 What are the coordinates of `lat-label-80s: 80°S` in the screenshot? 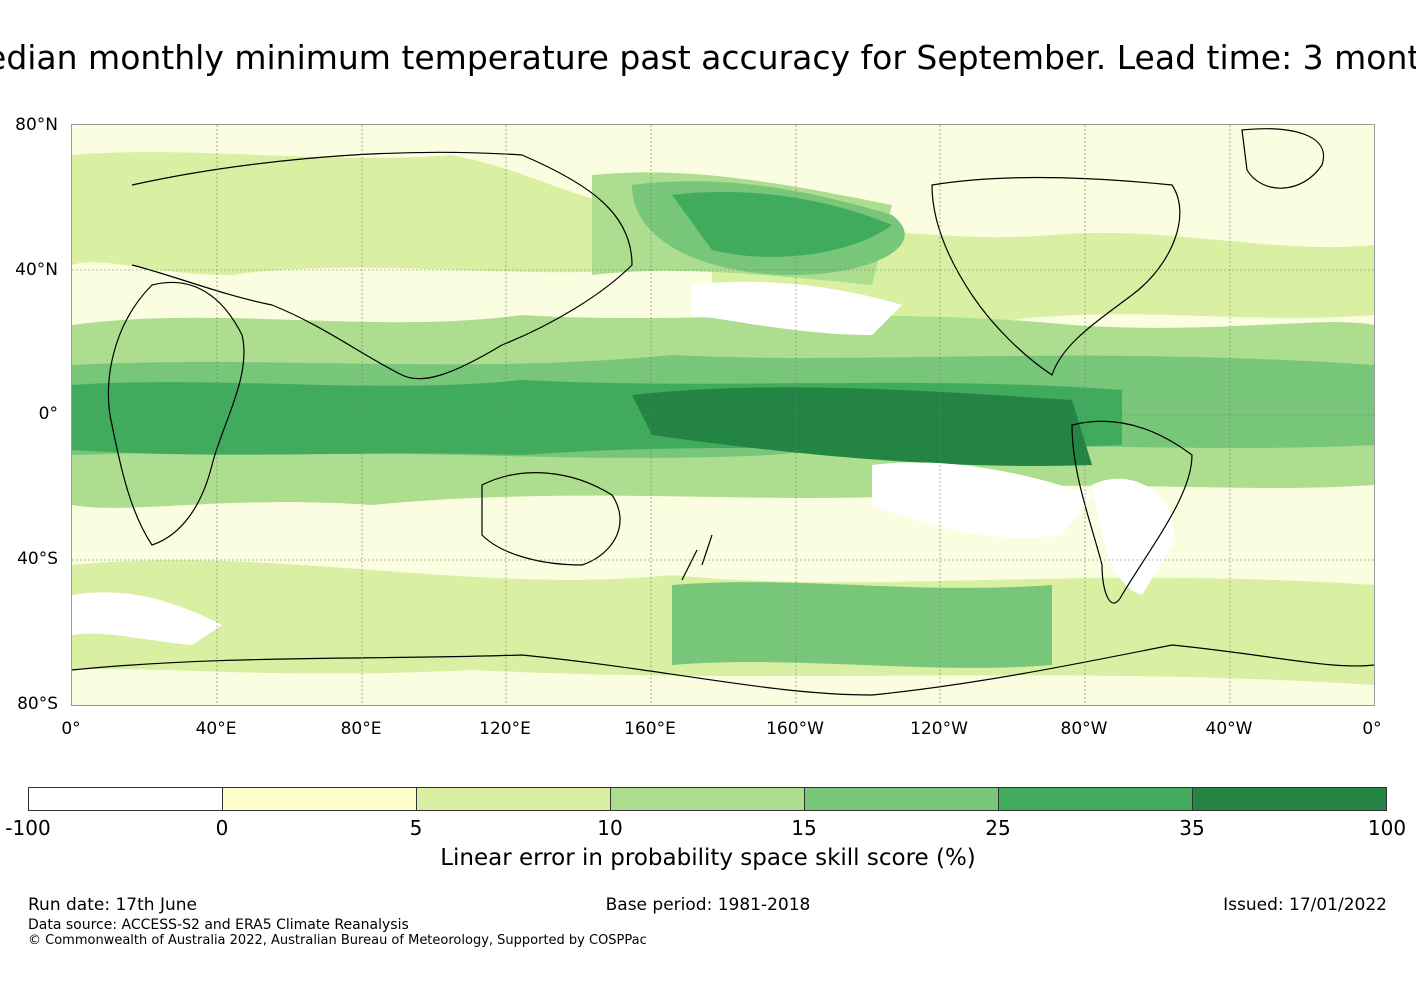 It's located at (37, 704).